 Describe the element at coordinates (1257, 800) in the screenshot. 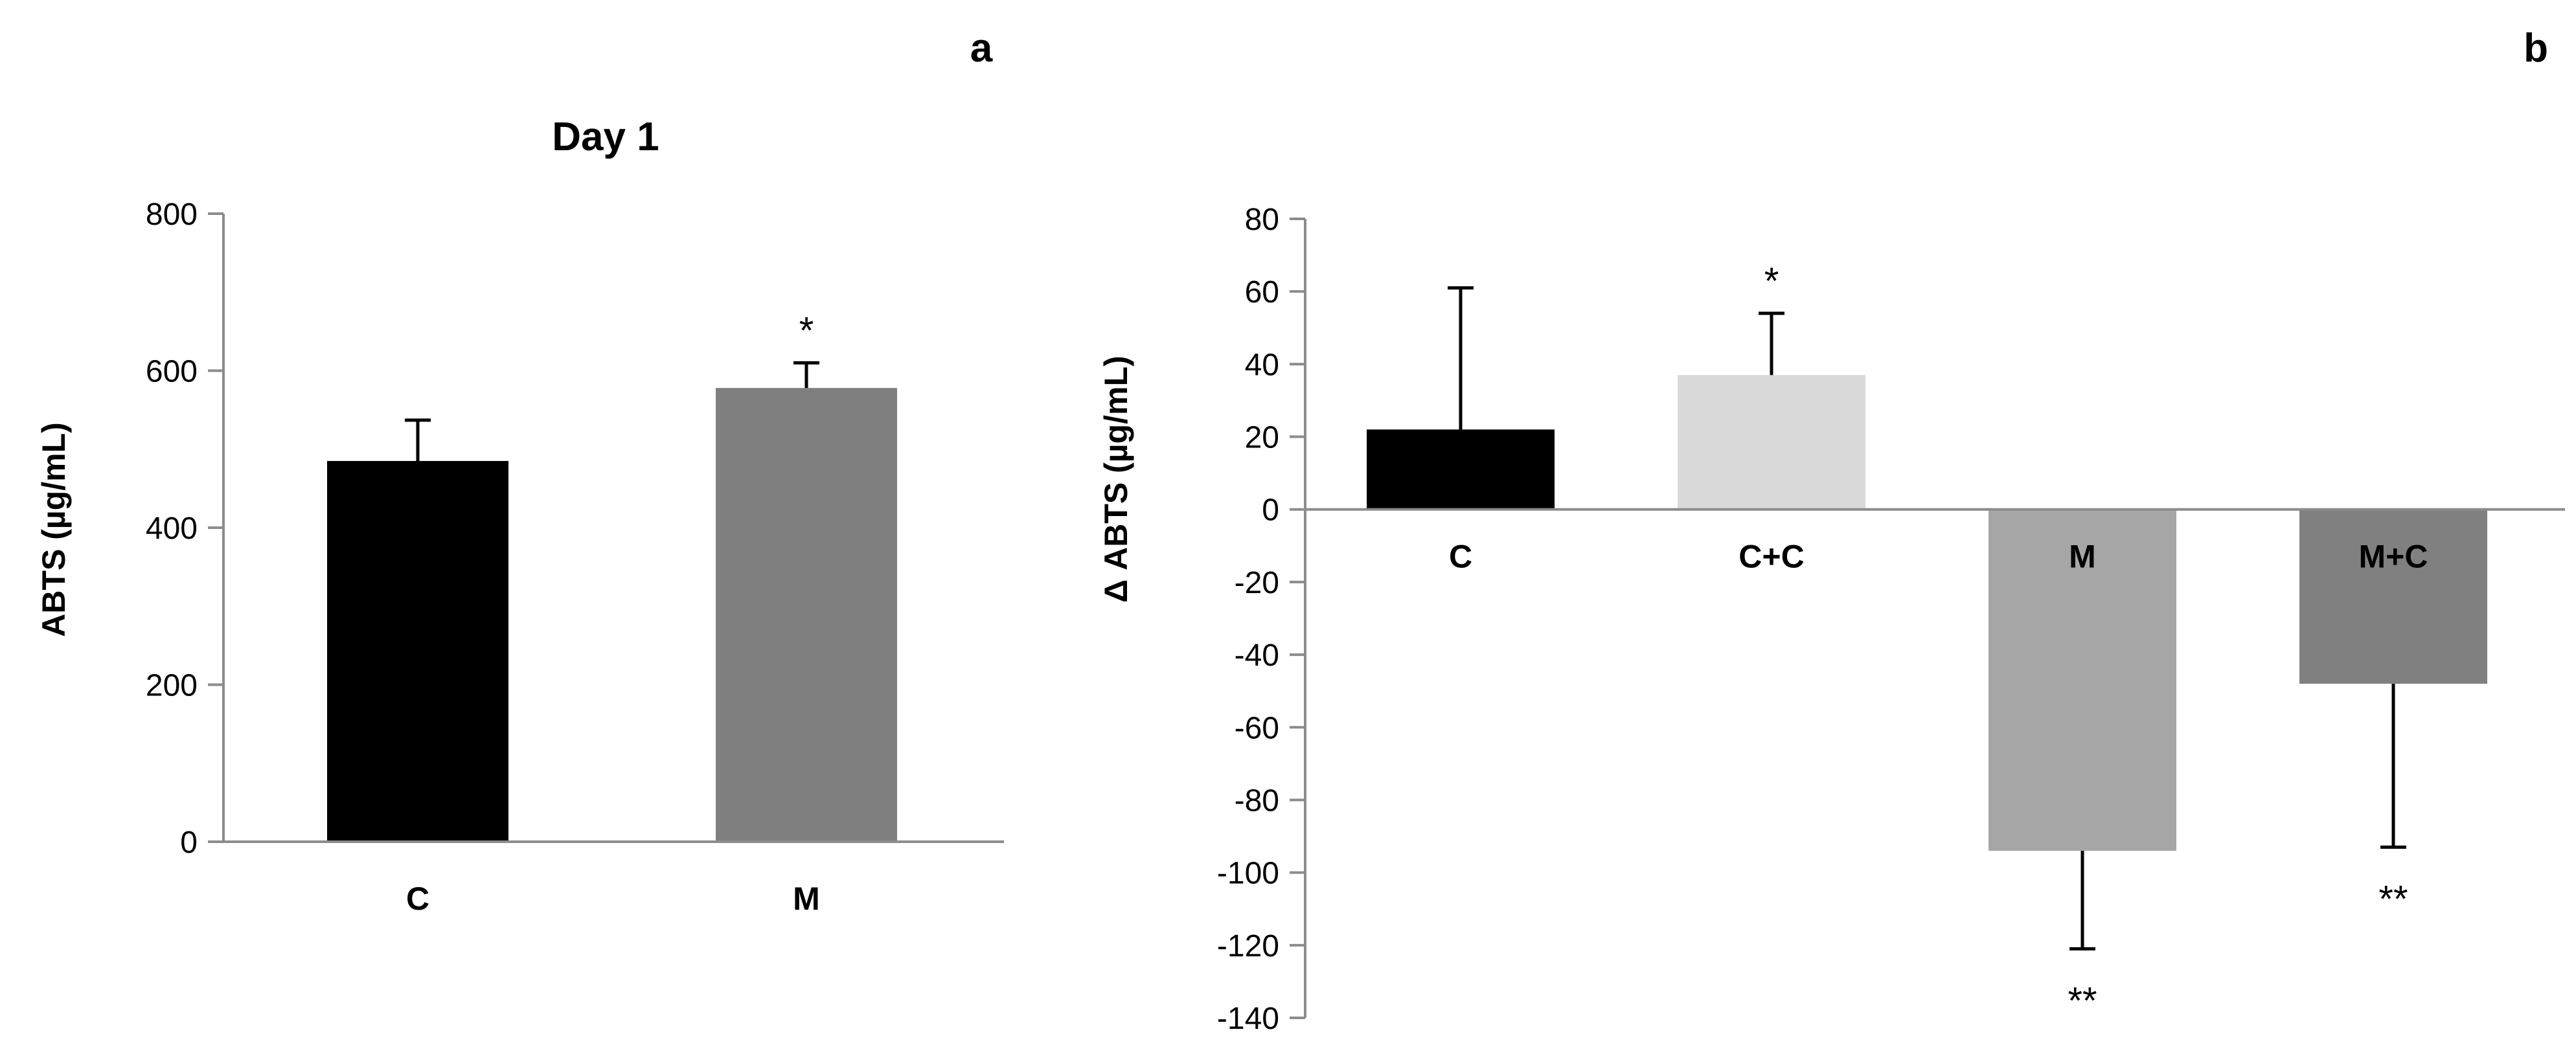

I see `b-y-tick-label: -80` at that location.